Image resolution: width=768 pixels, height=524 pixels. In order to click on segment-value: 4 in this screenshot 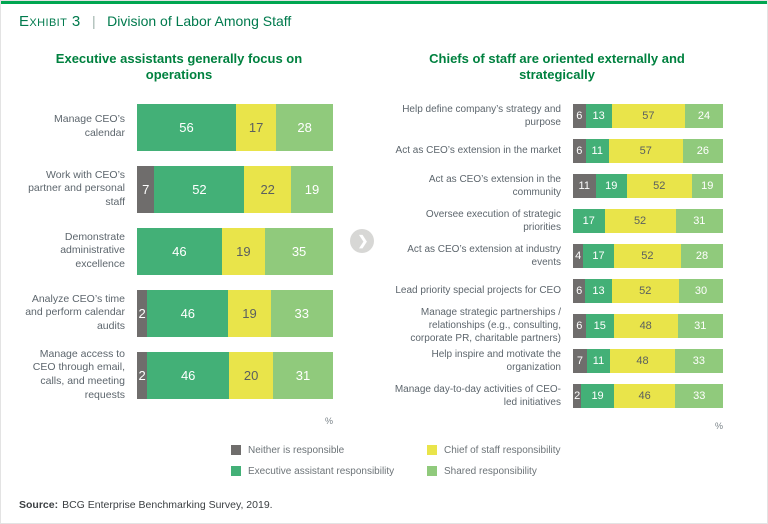, I will do `click(578, 255)`.